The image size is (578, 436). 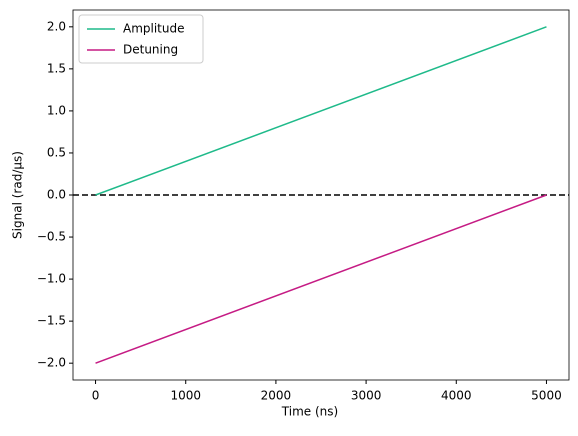 I want to click on y-tick-label: −1.5, so click(x=51, y=321).